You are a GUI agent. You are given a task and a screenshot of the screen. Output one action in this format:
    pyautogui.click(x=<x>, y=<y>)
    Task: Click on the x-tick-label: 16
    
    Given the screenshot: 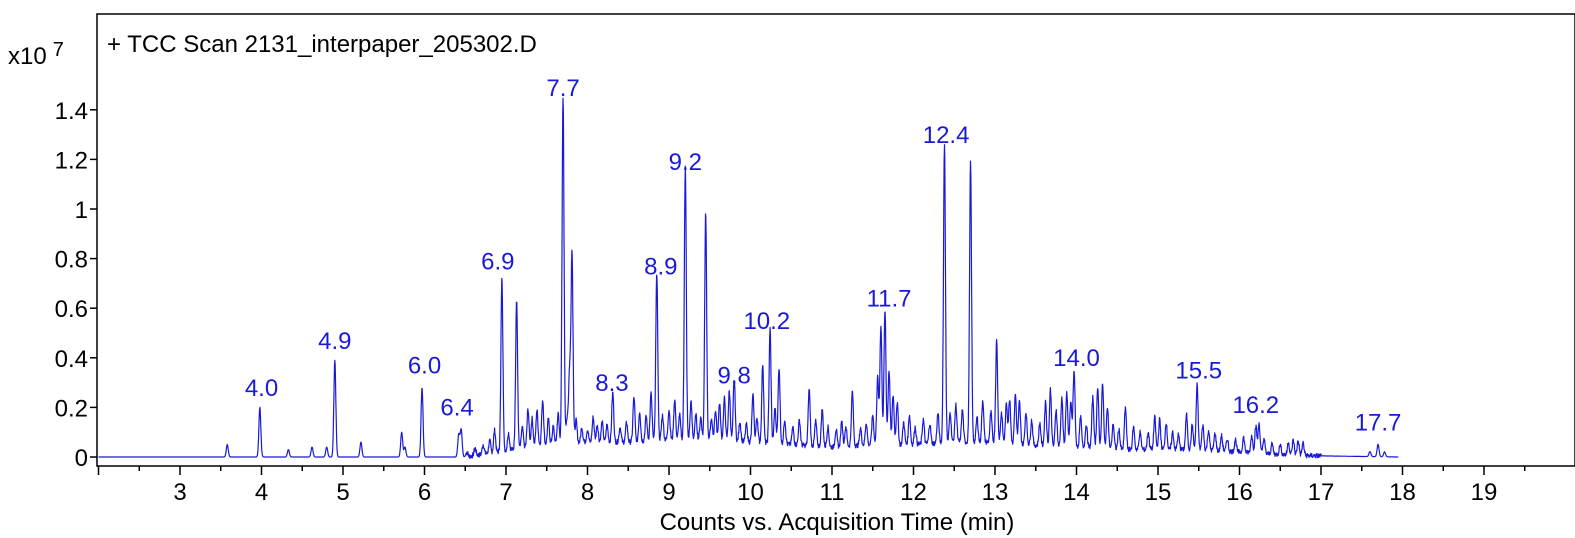 What is the action you would take?
    pyautogui.click(x=1239, y=492)
    